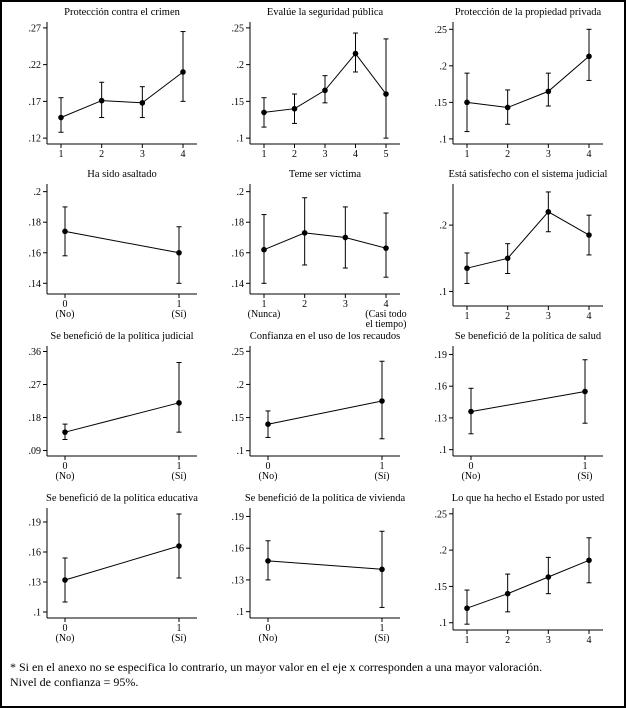 This screenshot has width=626, height=708. I want to click on y-tick-label: .18, so click(237, 223).